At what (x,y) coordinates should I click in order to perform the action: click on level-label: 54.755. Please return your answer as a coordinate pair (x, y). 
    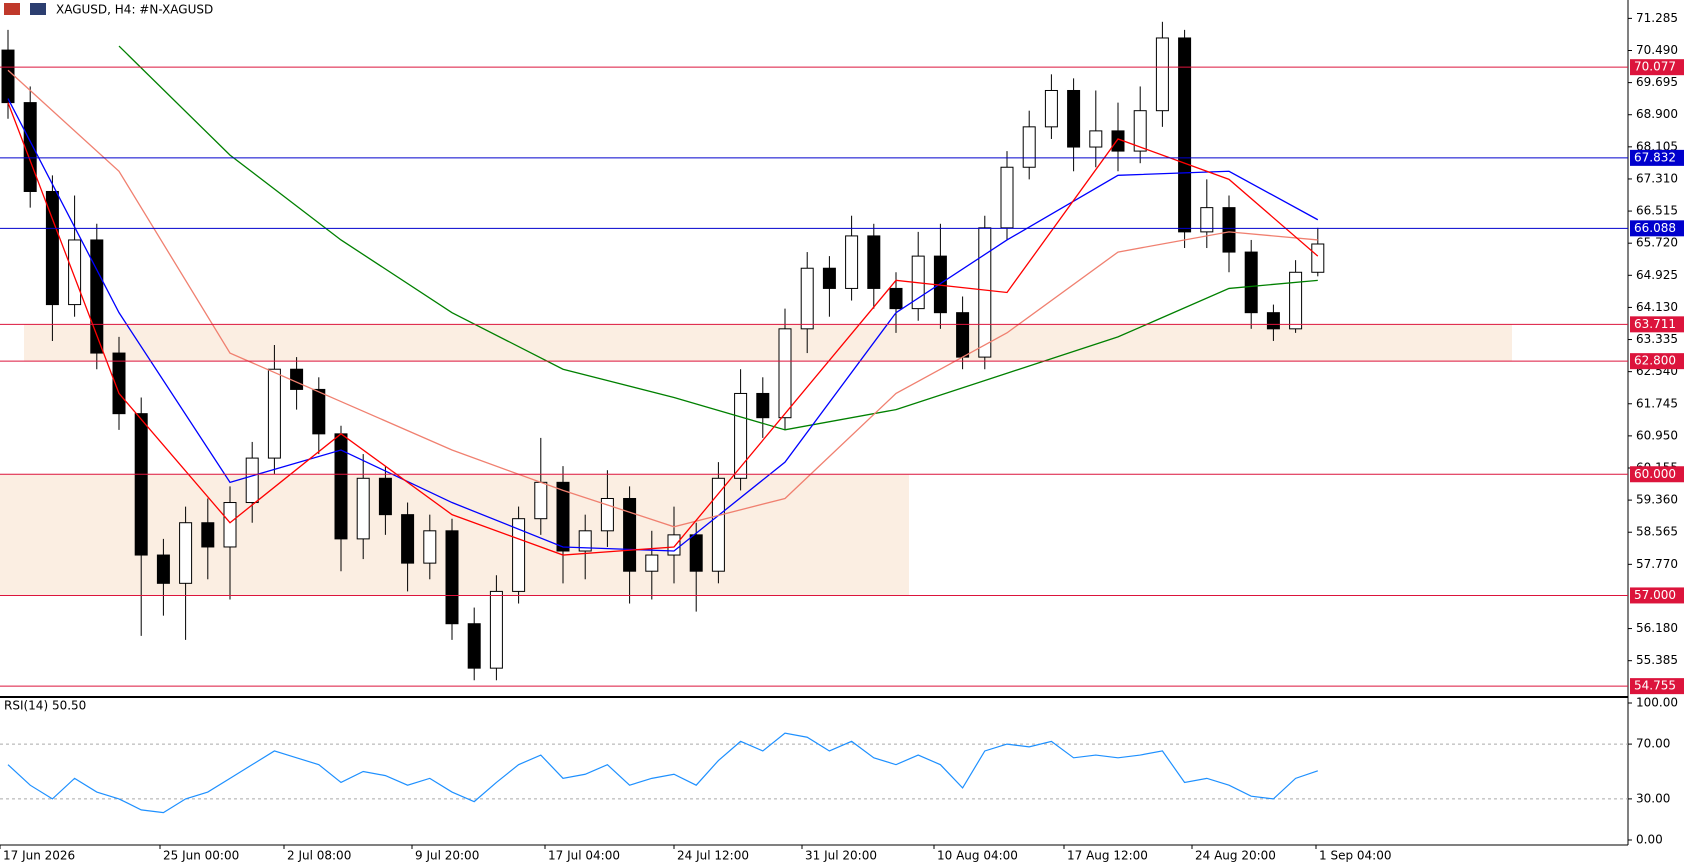
    Looking at the image, I should click on (1655, 686).